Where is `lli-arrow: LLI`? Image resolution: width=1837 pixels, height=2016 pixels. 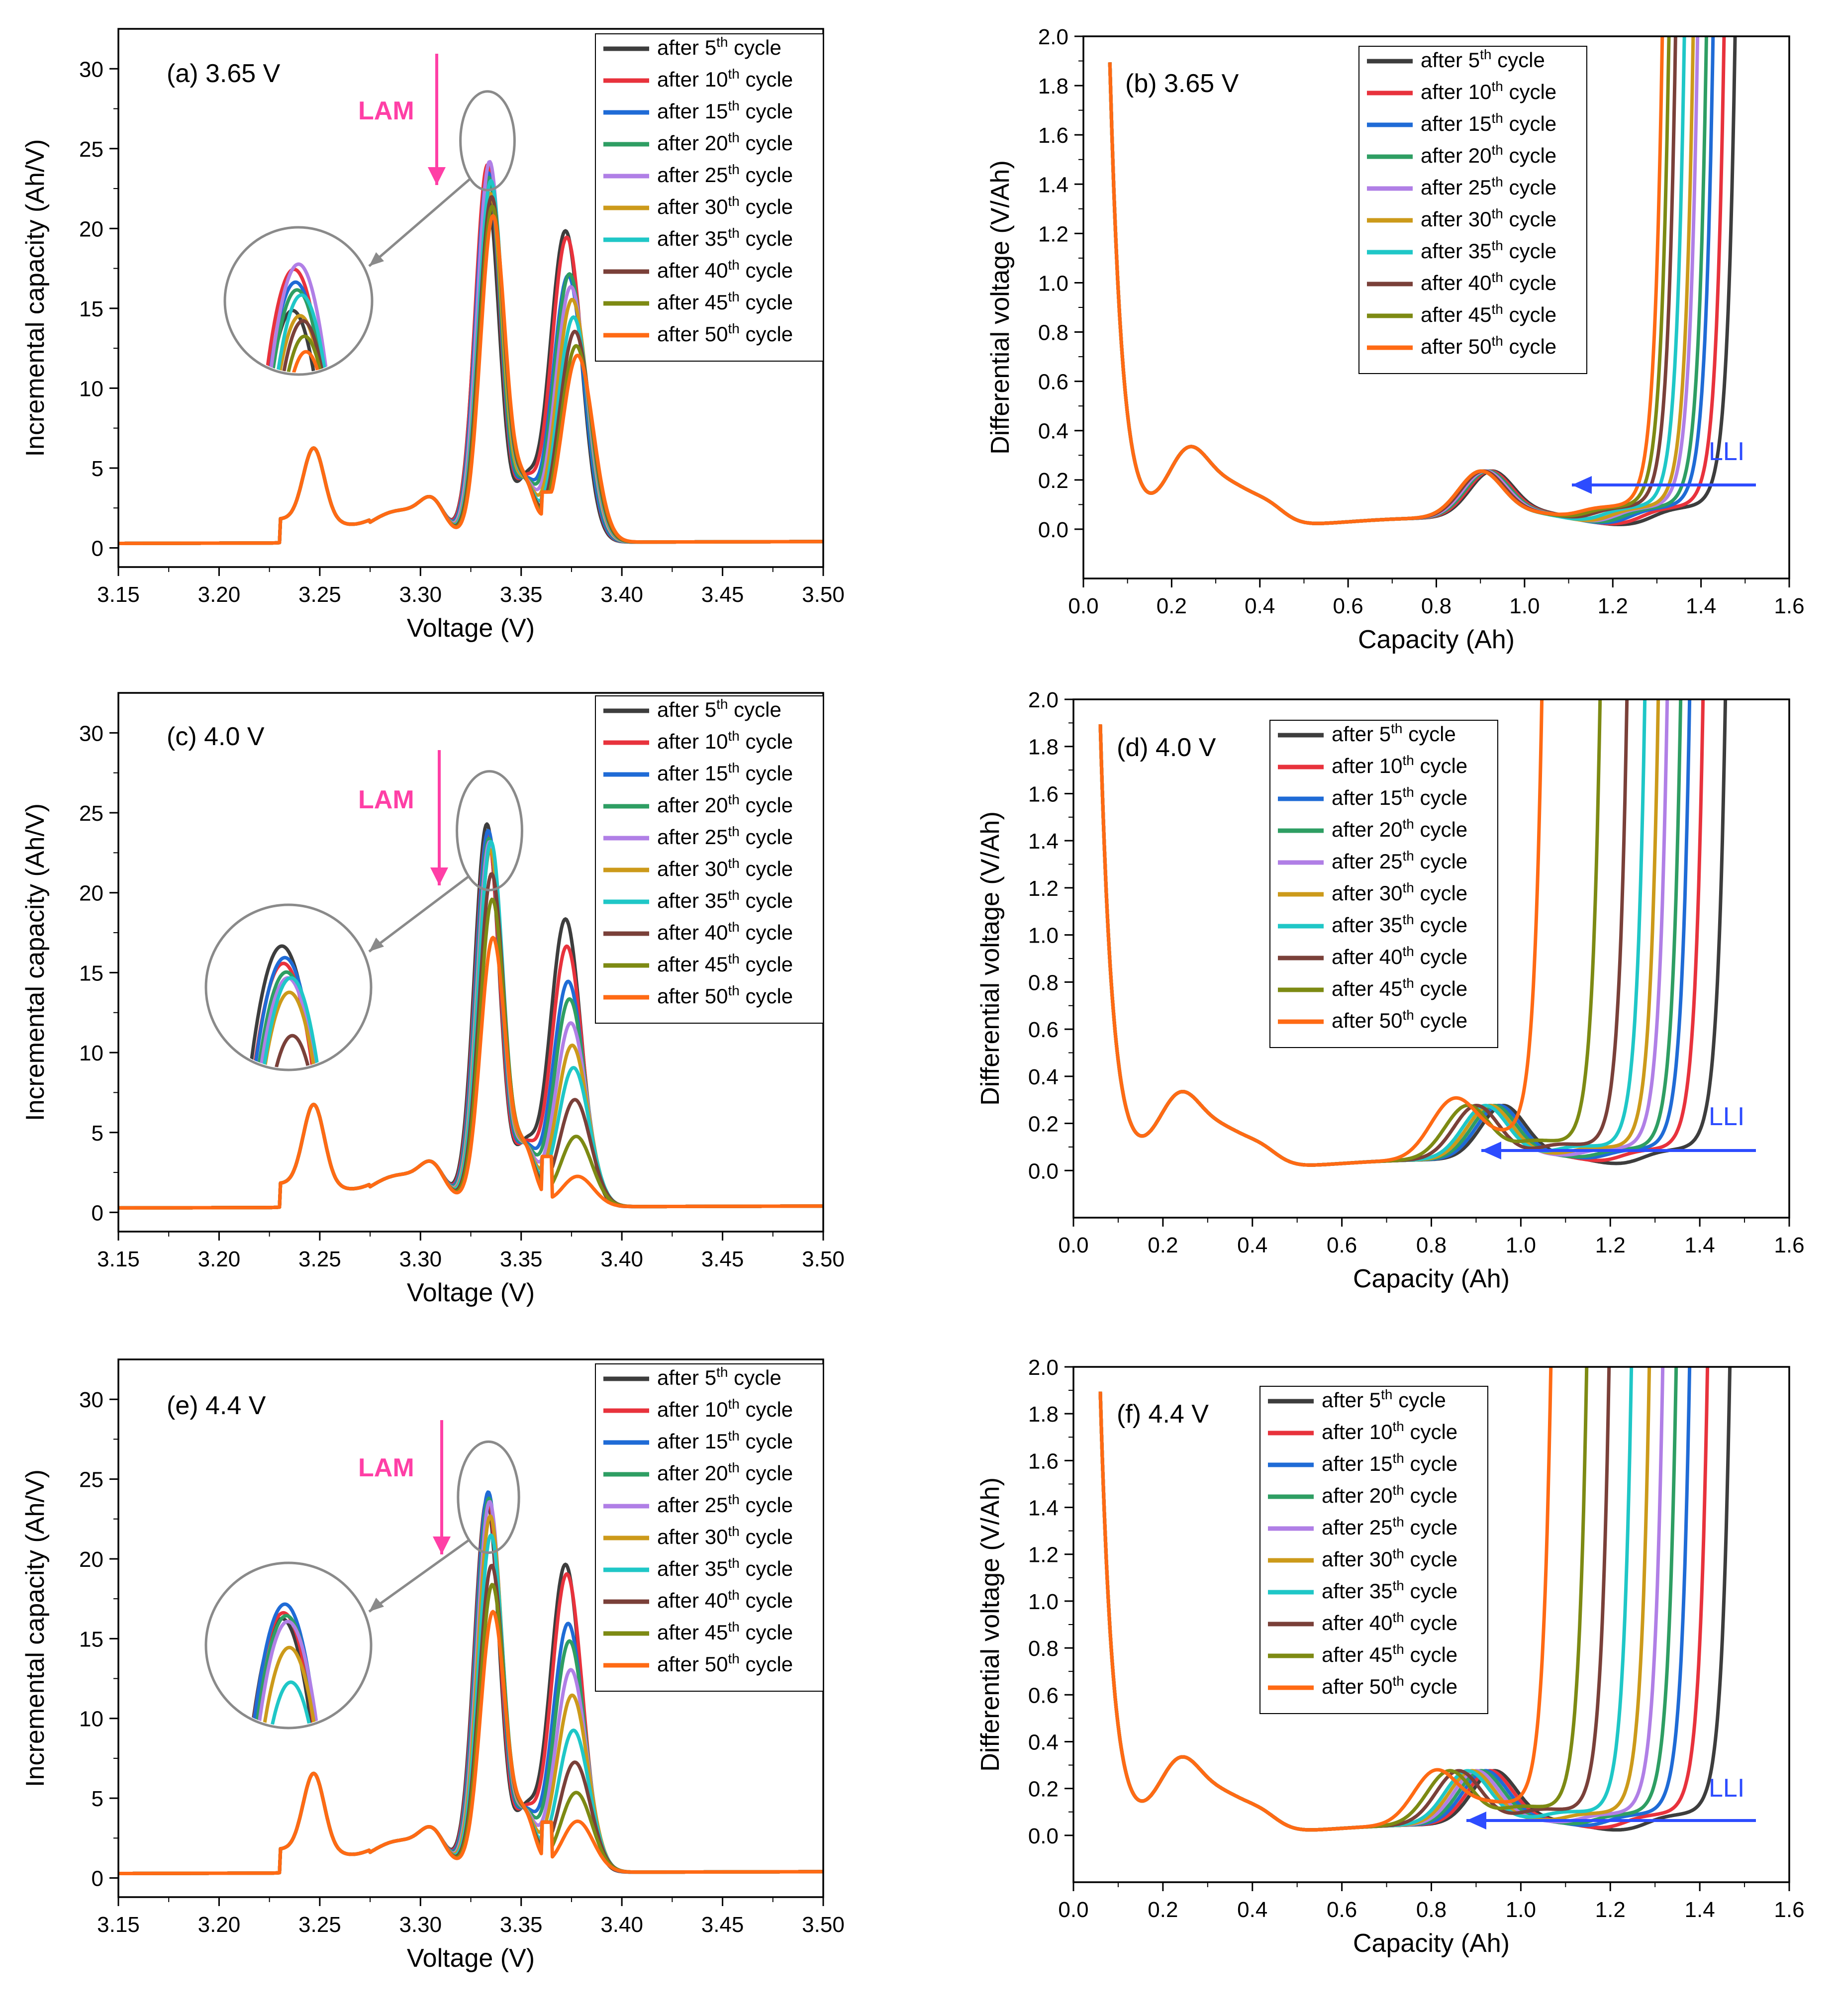 lli-arrow: LLI is located at coordinates (1611, 1801).